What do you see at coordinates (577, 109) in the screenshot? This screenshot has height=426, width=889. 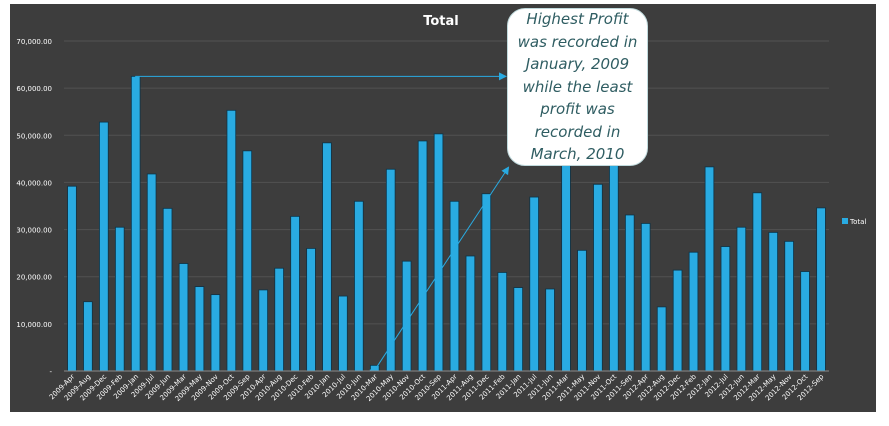 I see `annotation-line: profit was` at bounding box center [577, 109].